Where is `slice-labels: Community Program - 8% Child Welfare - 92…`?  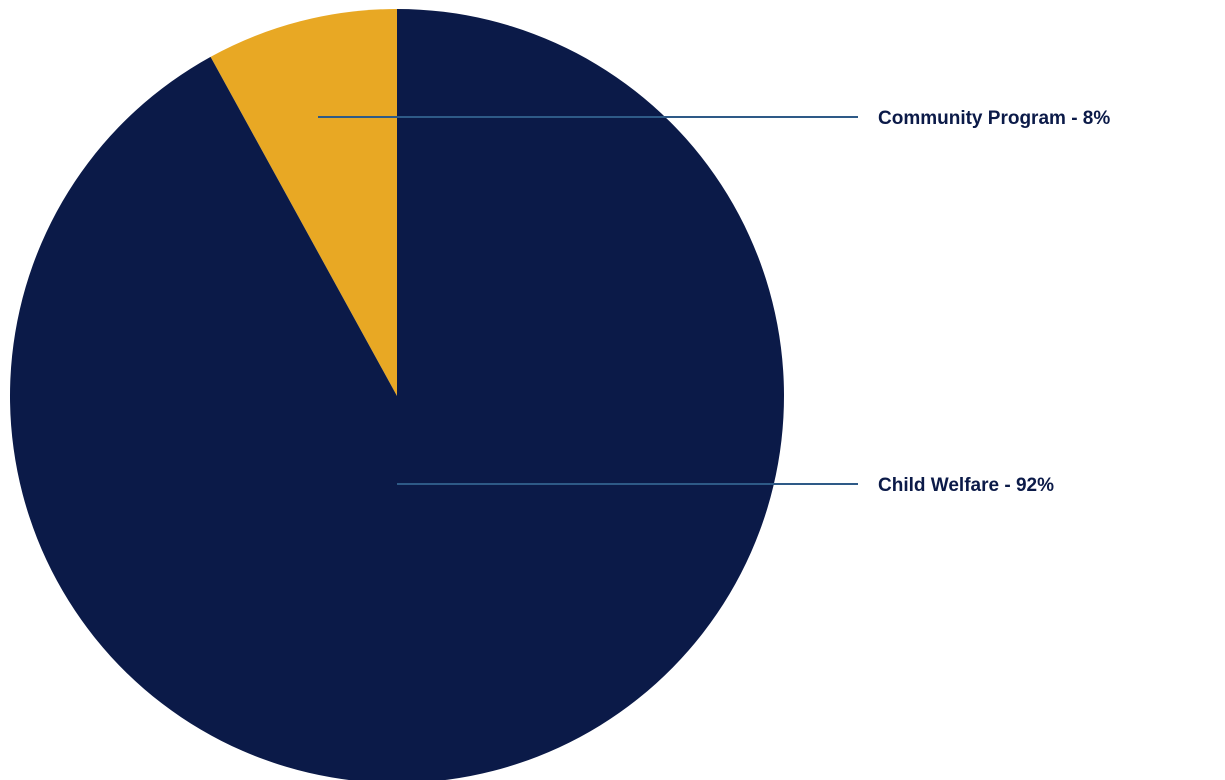 slice-labels: Community Program - 8% Child Welfare - 92… is located at coordinates (994, 302).